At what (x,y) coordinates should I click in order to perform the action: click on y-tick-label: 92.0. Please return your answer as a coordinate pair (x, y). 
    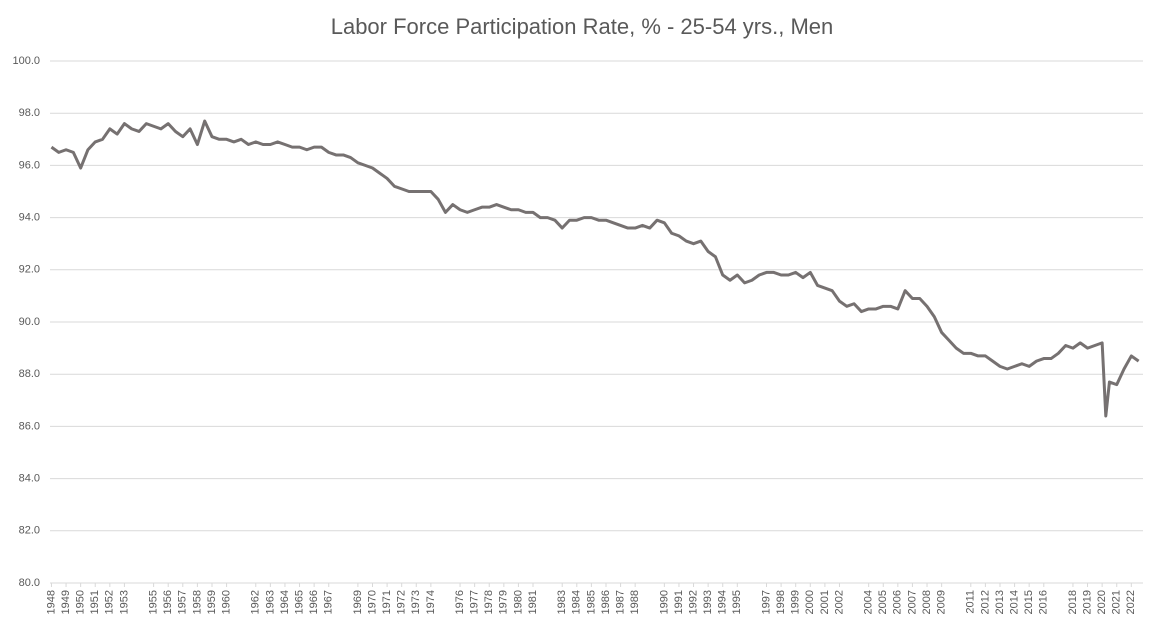
    Looking at the image, I should click on (29, 270).